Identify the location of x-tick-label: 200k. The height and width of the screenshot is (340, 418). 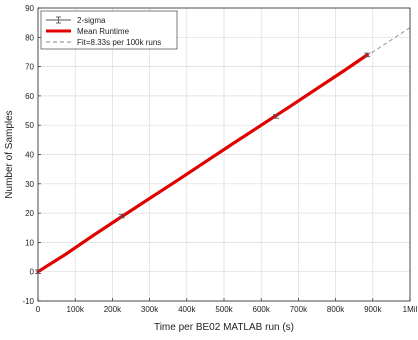
(113, 309).